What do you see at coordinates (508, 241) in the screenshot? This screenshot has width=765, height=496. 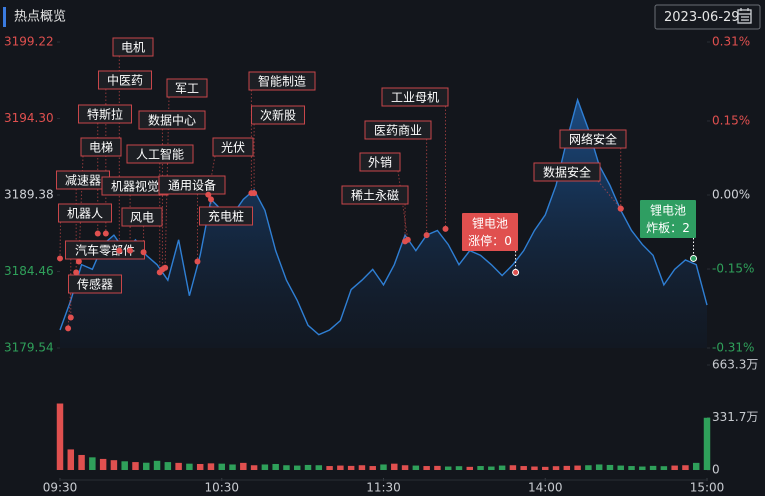 I see `callout-count: 0` at bounding box center [508, 241].